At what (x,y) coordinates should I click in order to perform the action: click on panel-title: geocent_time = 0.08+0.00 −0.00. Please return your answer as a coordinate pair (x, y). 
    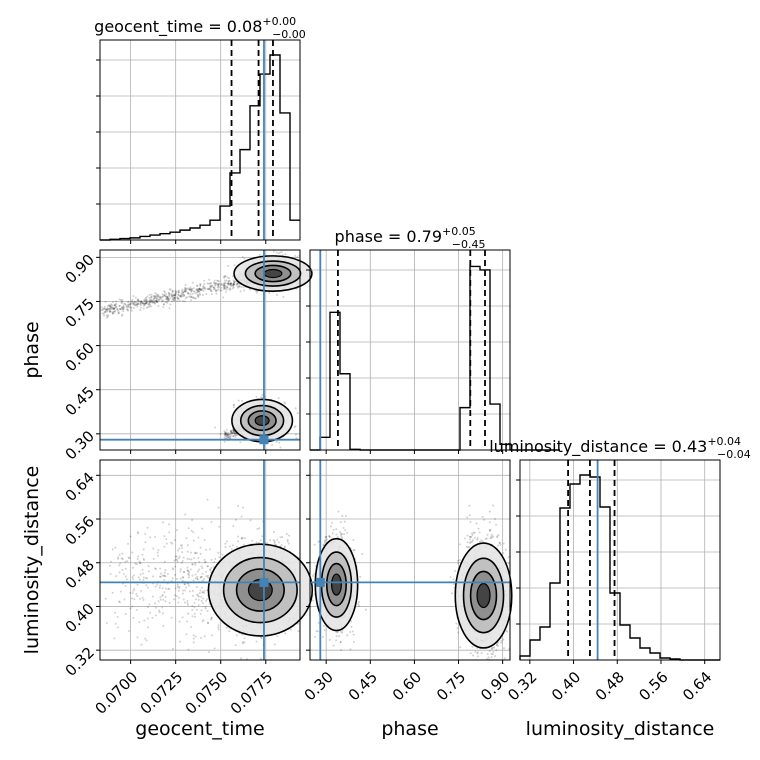
    Looking at the image, I should click on (200, 28).